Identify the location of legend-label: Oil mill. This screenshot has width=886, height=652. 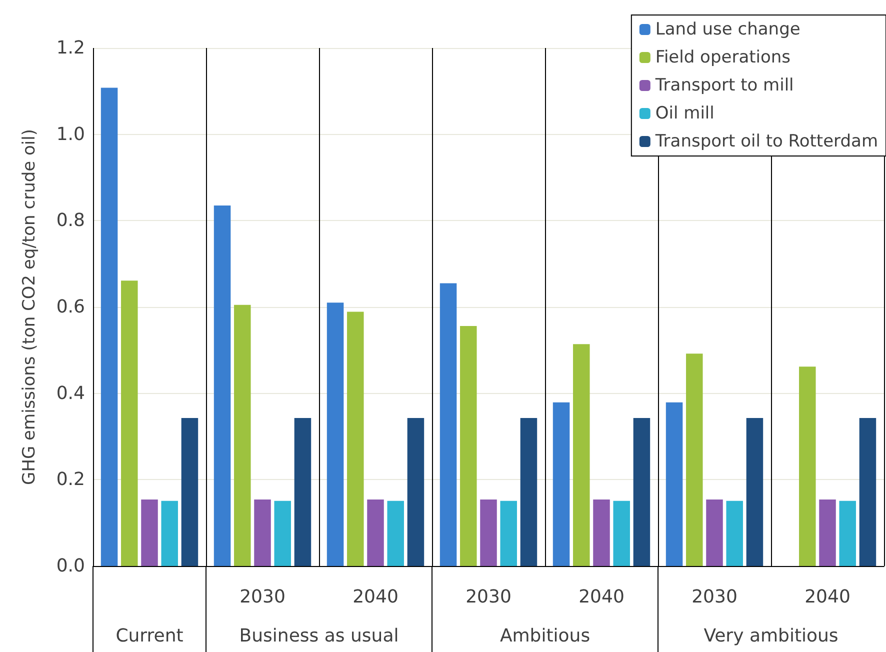
(684, 114).